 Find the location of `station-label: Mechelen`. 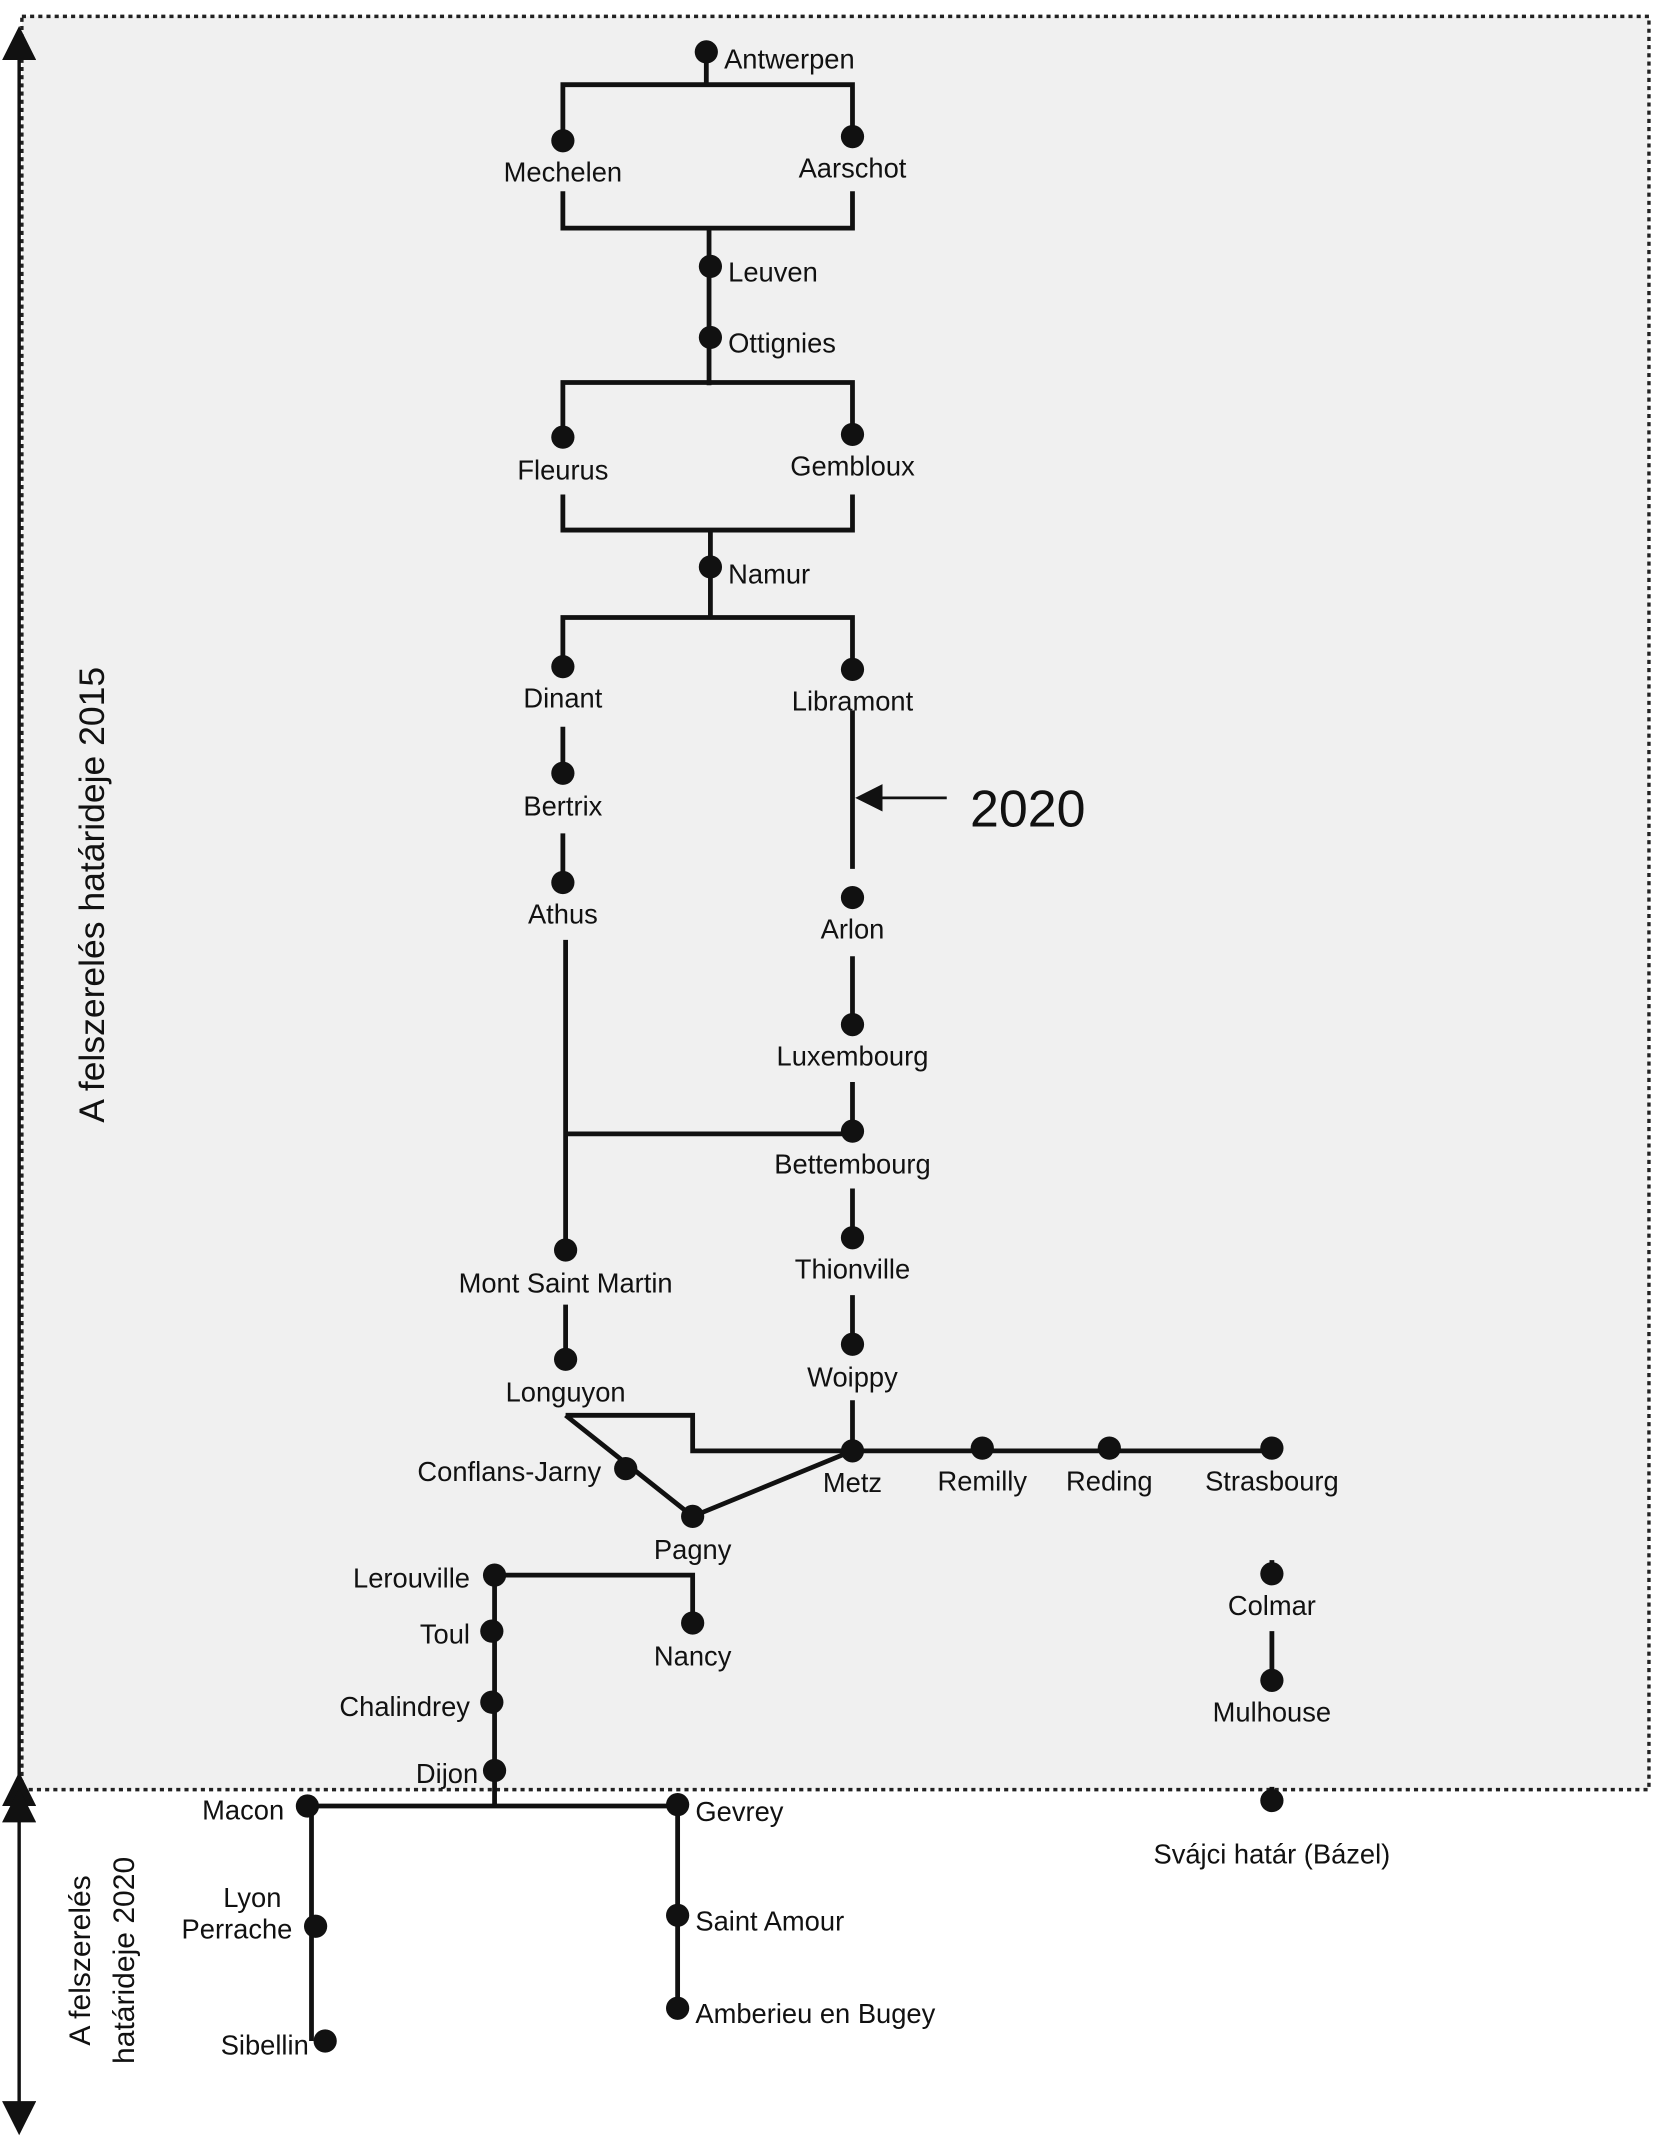

station-label: Mechelen is located at coordinates (563, 172).